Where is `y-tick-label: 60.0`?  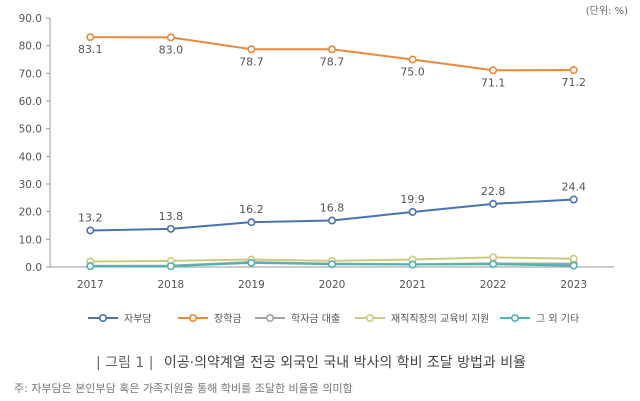 y-tick-label: 60.0 is located at coordinates (30, 102).